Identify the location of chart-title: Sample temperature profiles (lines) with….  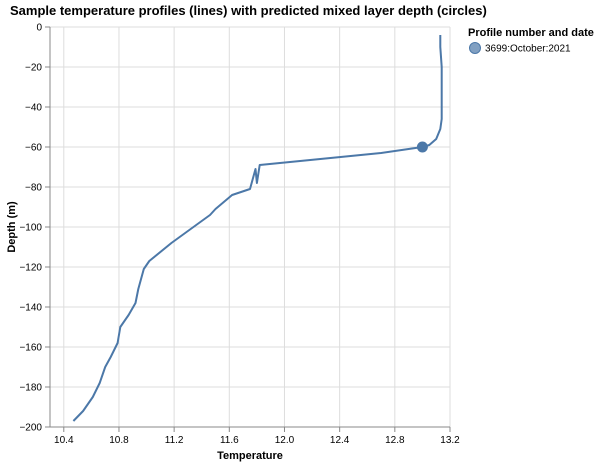
(248, 10).